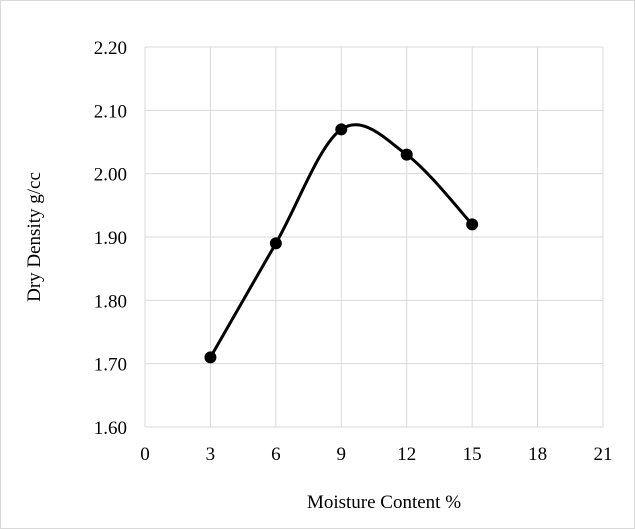  I want to click on y-tick-label: 2.10, so click(110, 111).